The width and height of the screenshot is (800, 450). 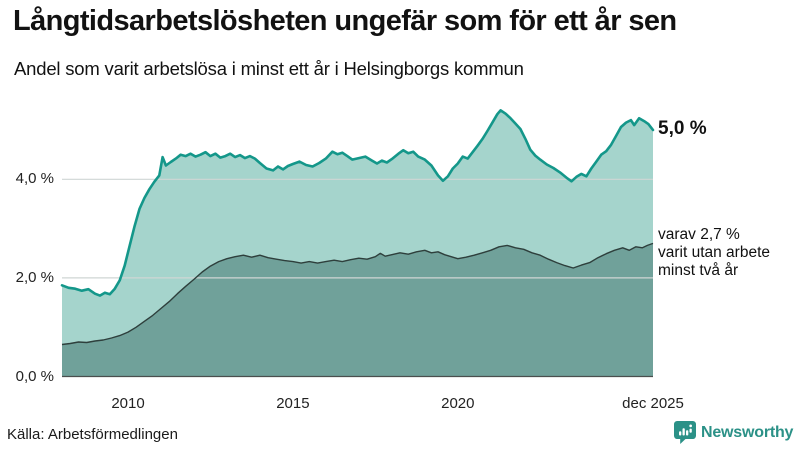 I want to click on x-tick-label: 2010, so click(x=128, y=403).